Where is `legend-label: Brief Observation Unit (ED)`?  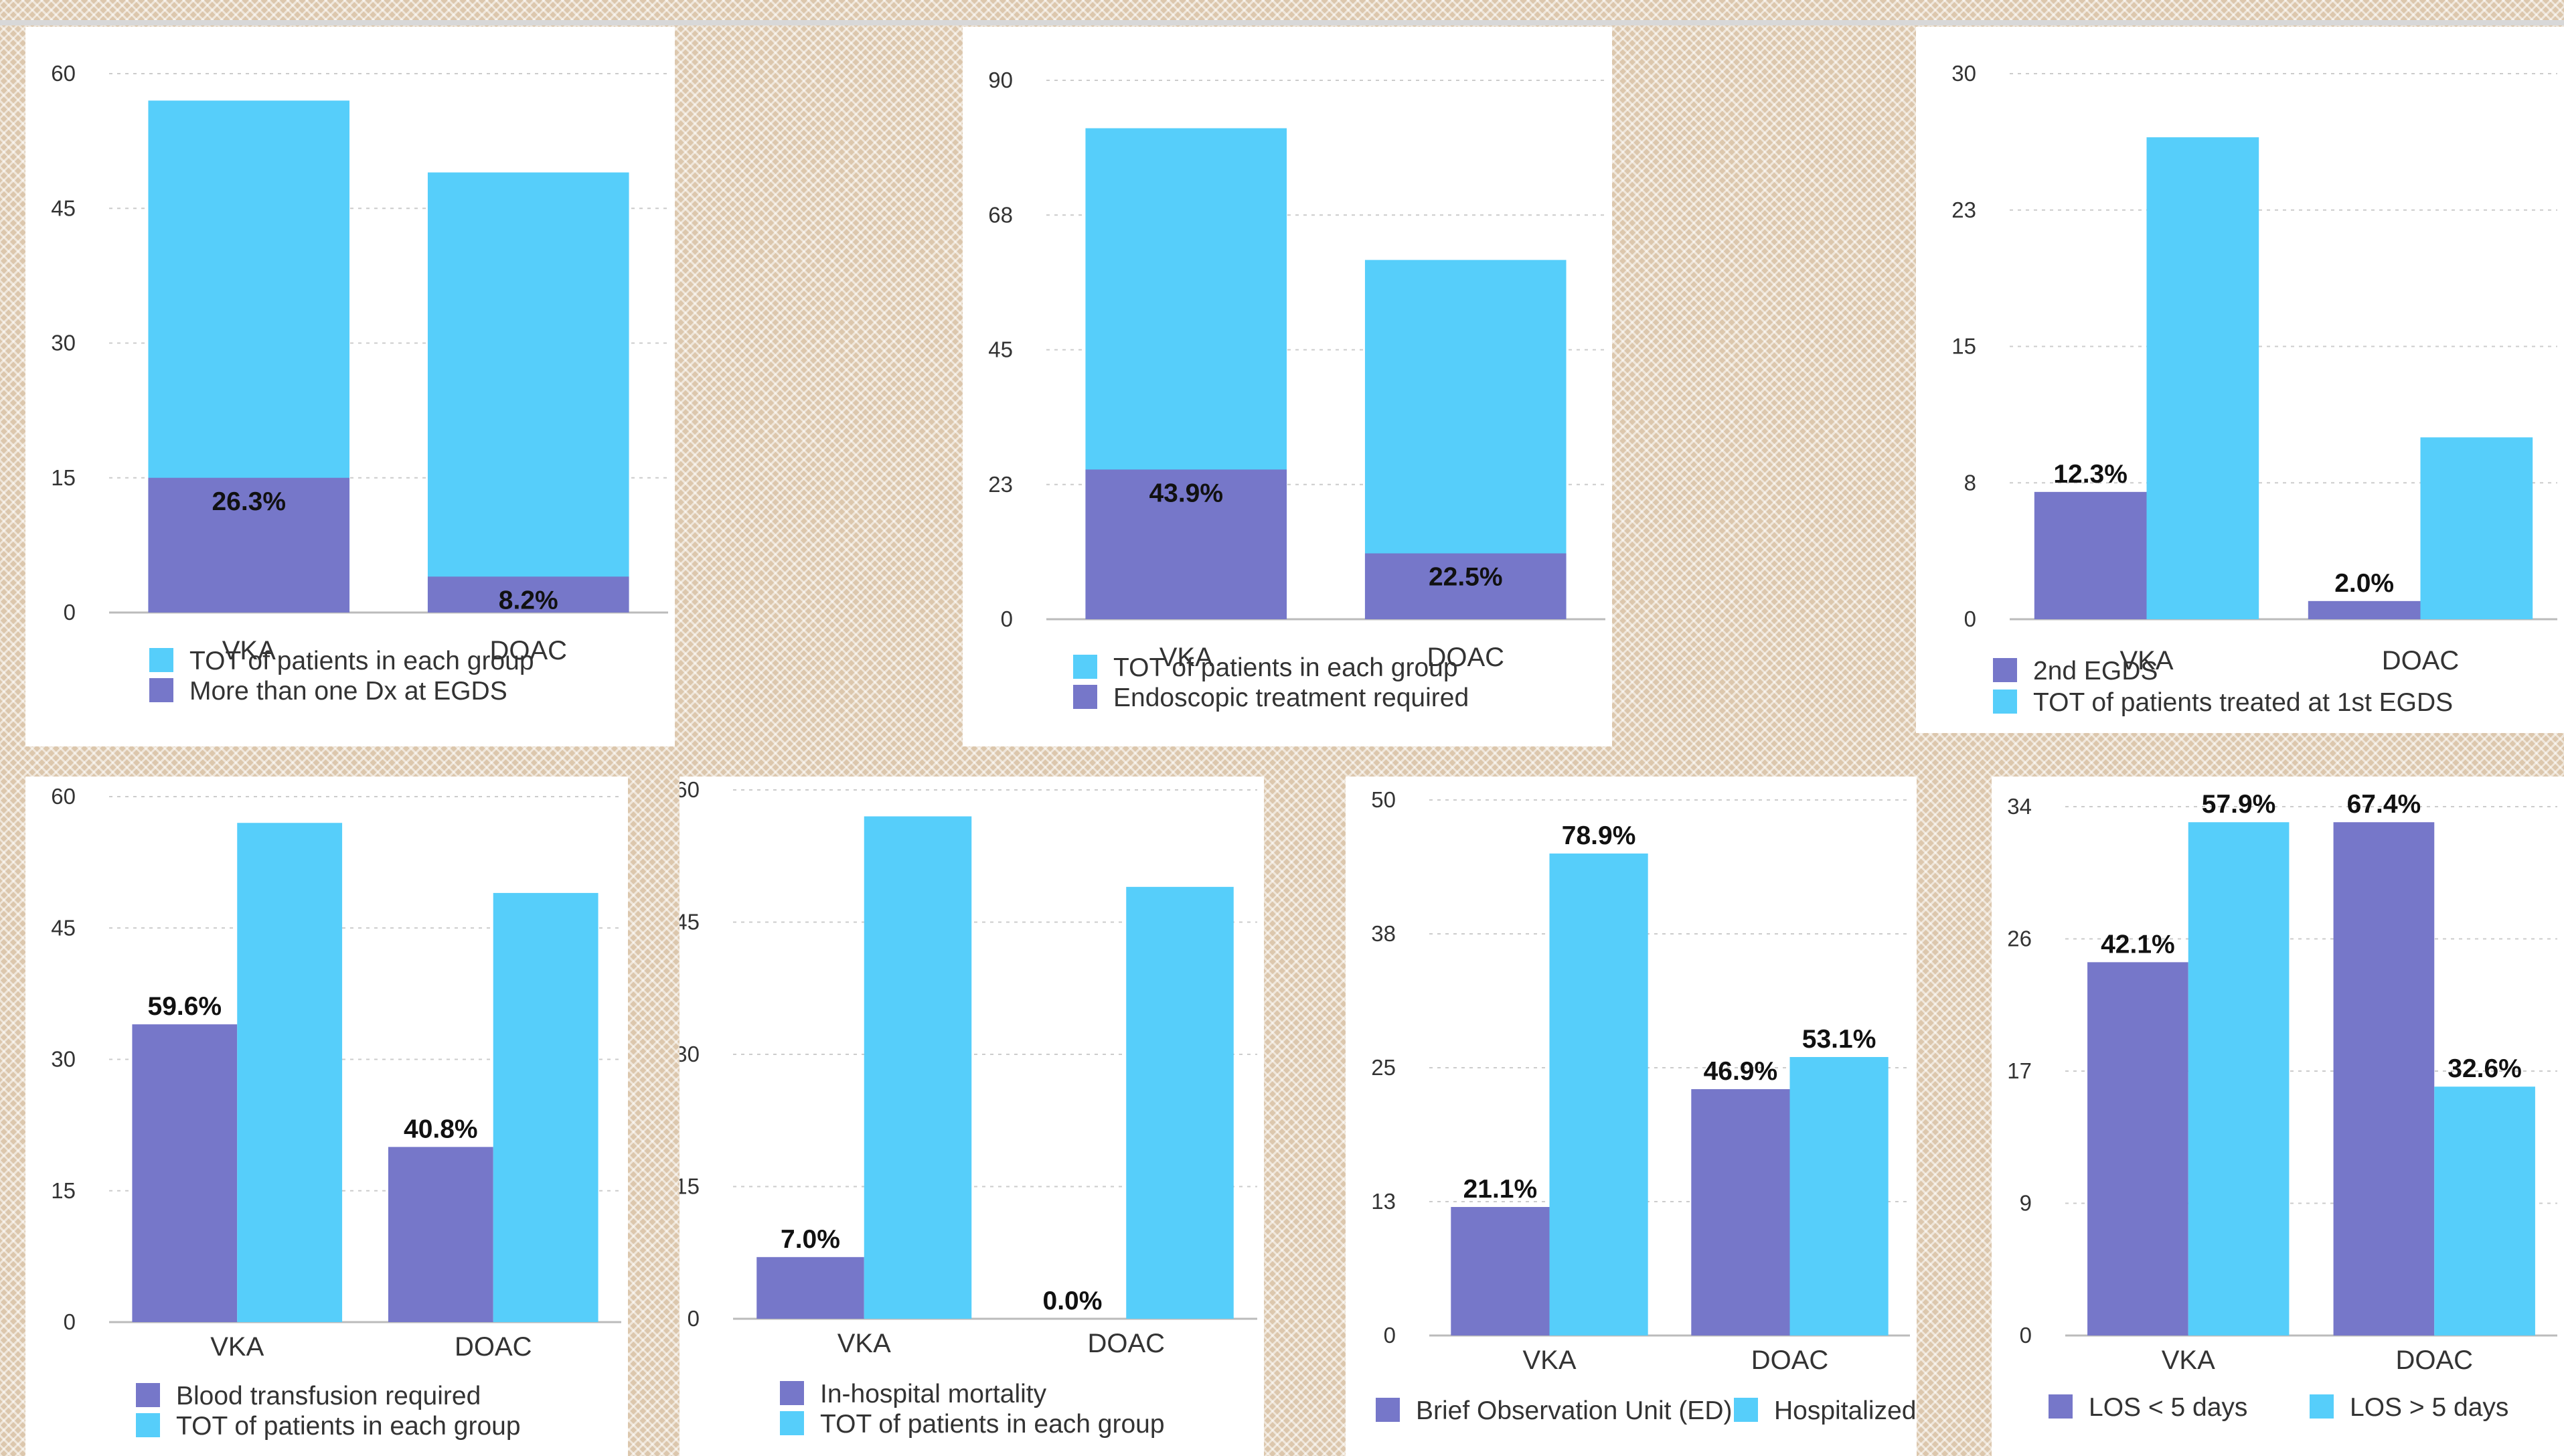 legend-label: Brief Observation Unit (ED) is located at coordinates (1574, 1410).